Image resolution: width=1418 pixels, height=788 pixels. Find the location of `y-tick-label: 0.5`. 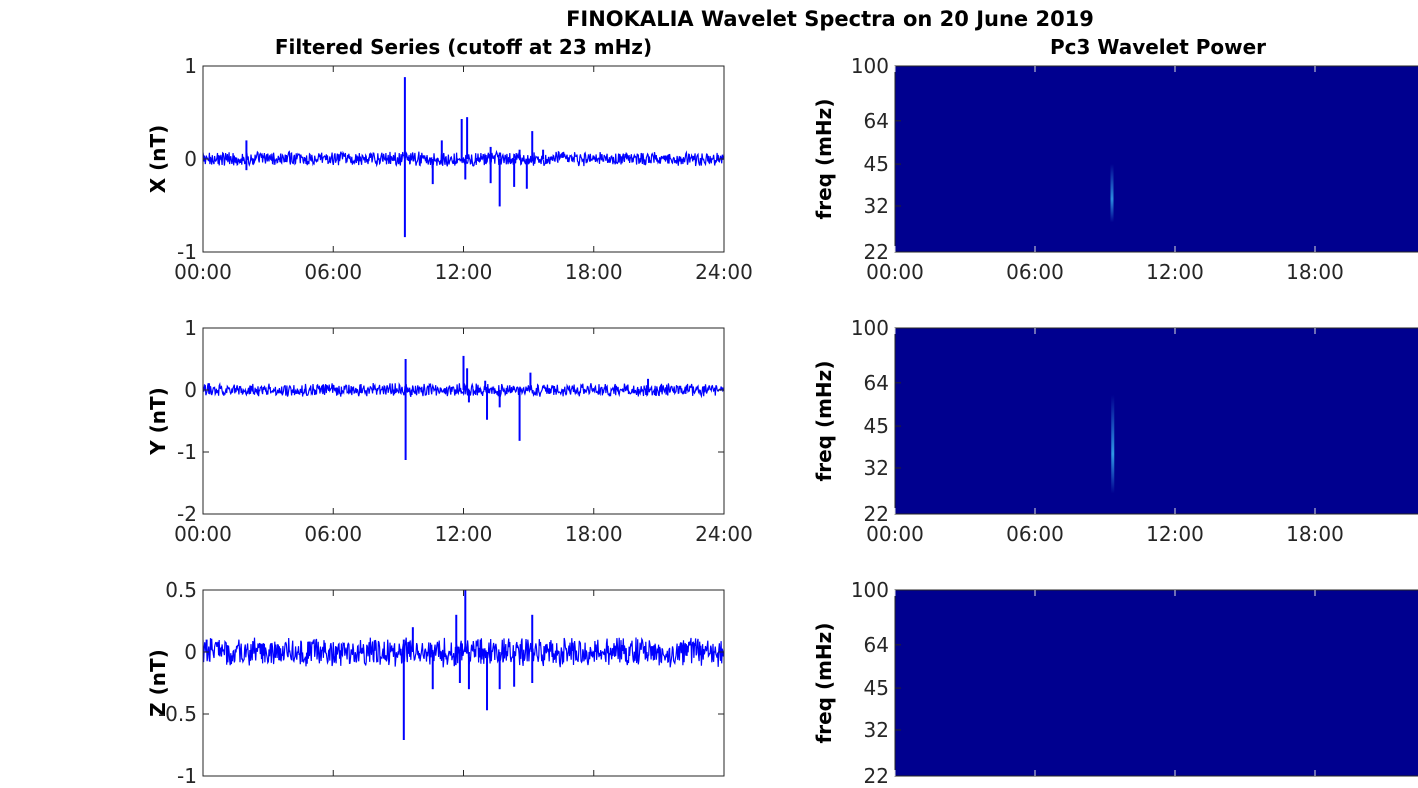

y-tick-label: 0.5 is located at coordinates (181, 590).